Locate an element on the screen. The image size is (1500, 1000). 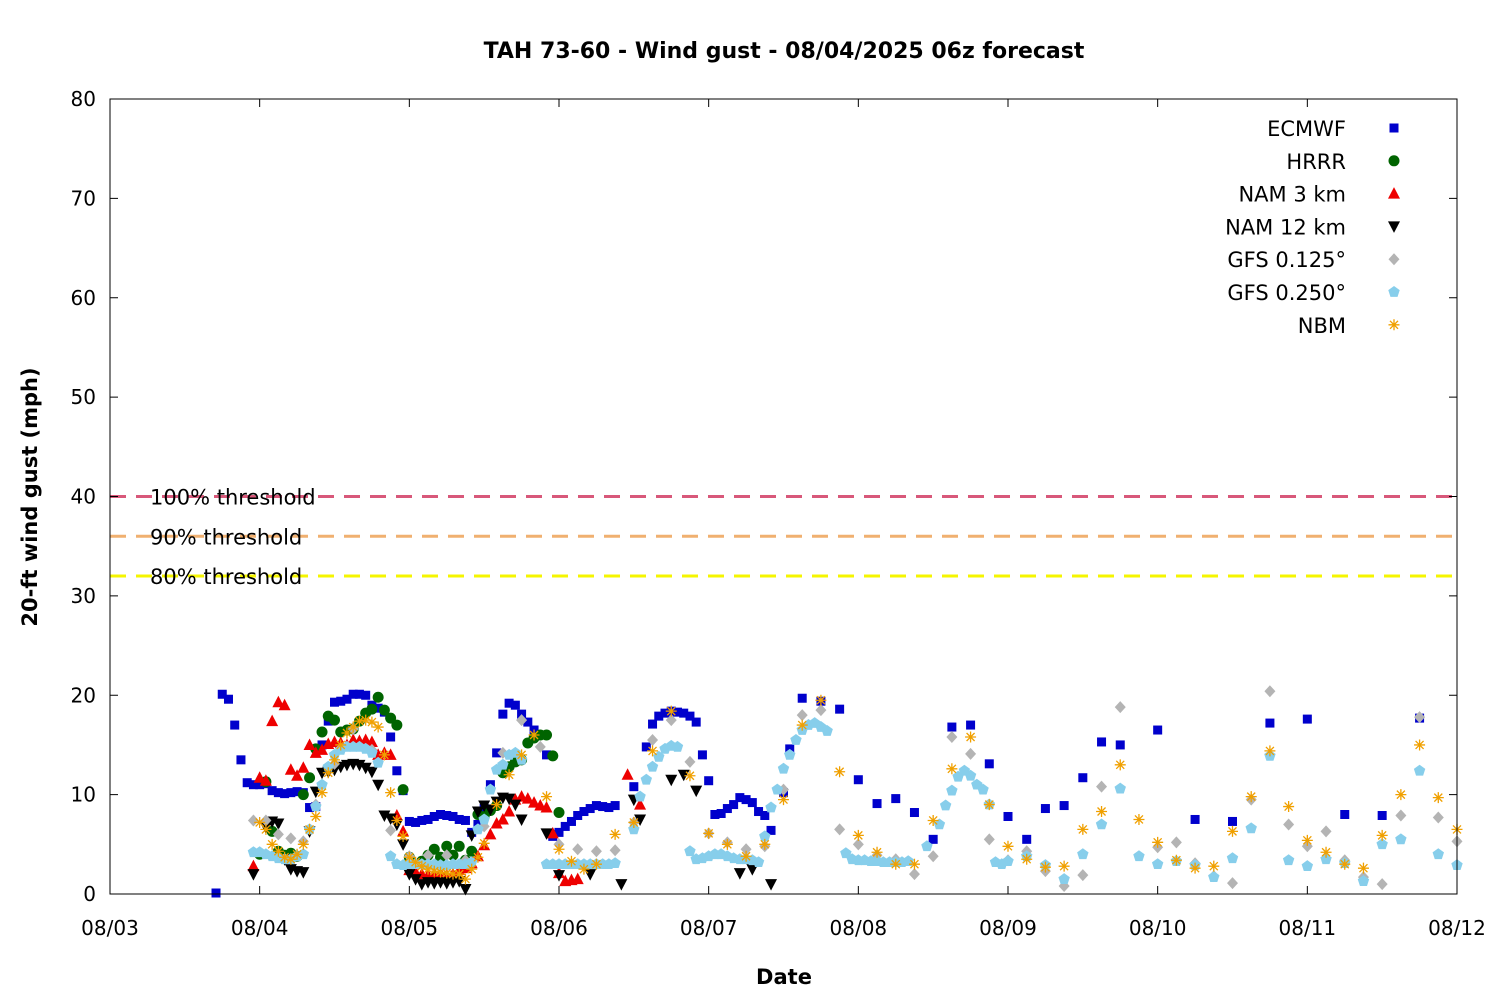
legend-label-ecmwf: ECMWF is located at coordinates (1306, 129).